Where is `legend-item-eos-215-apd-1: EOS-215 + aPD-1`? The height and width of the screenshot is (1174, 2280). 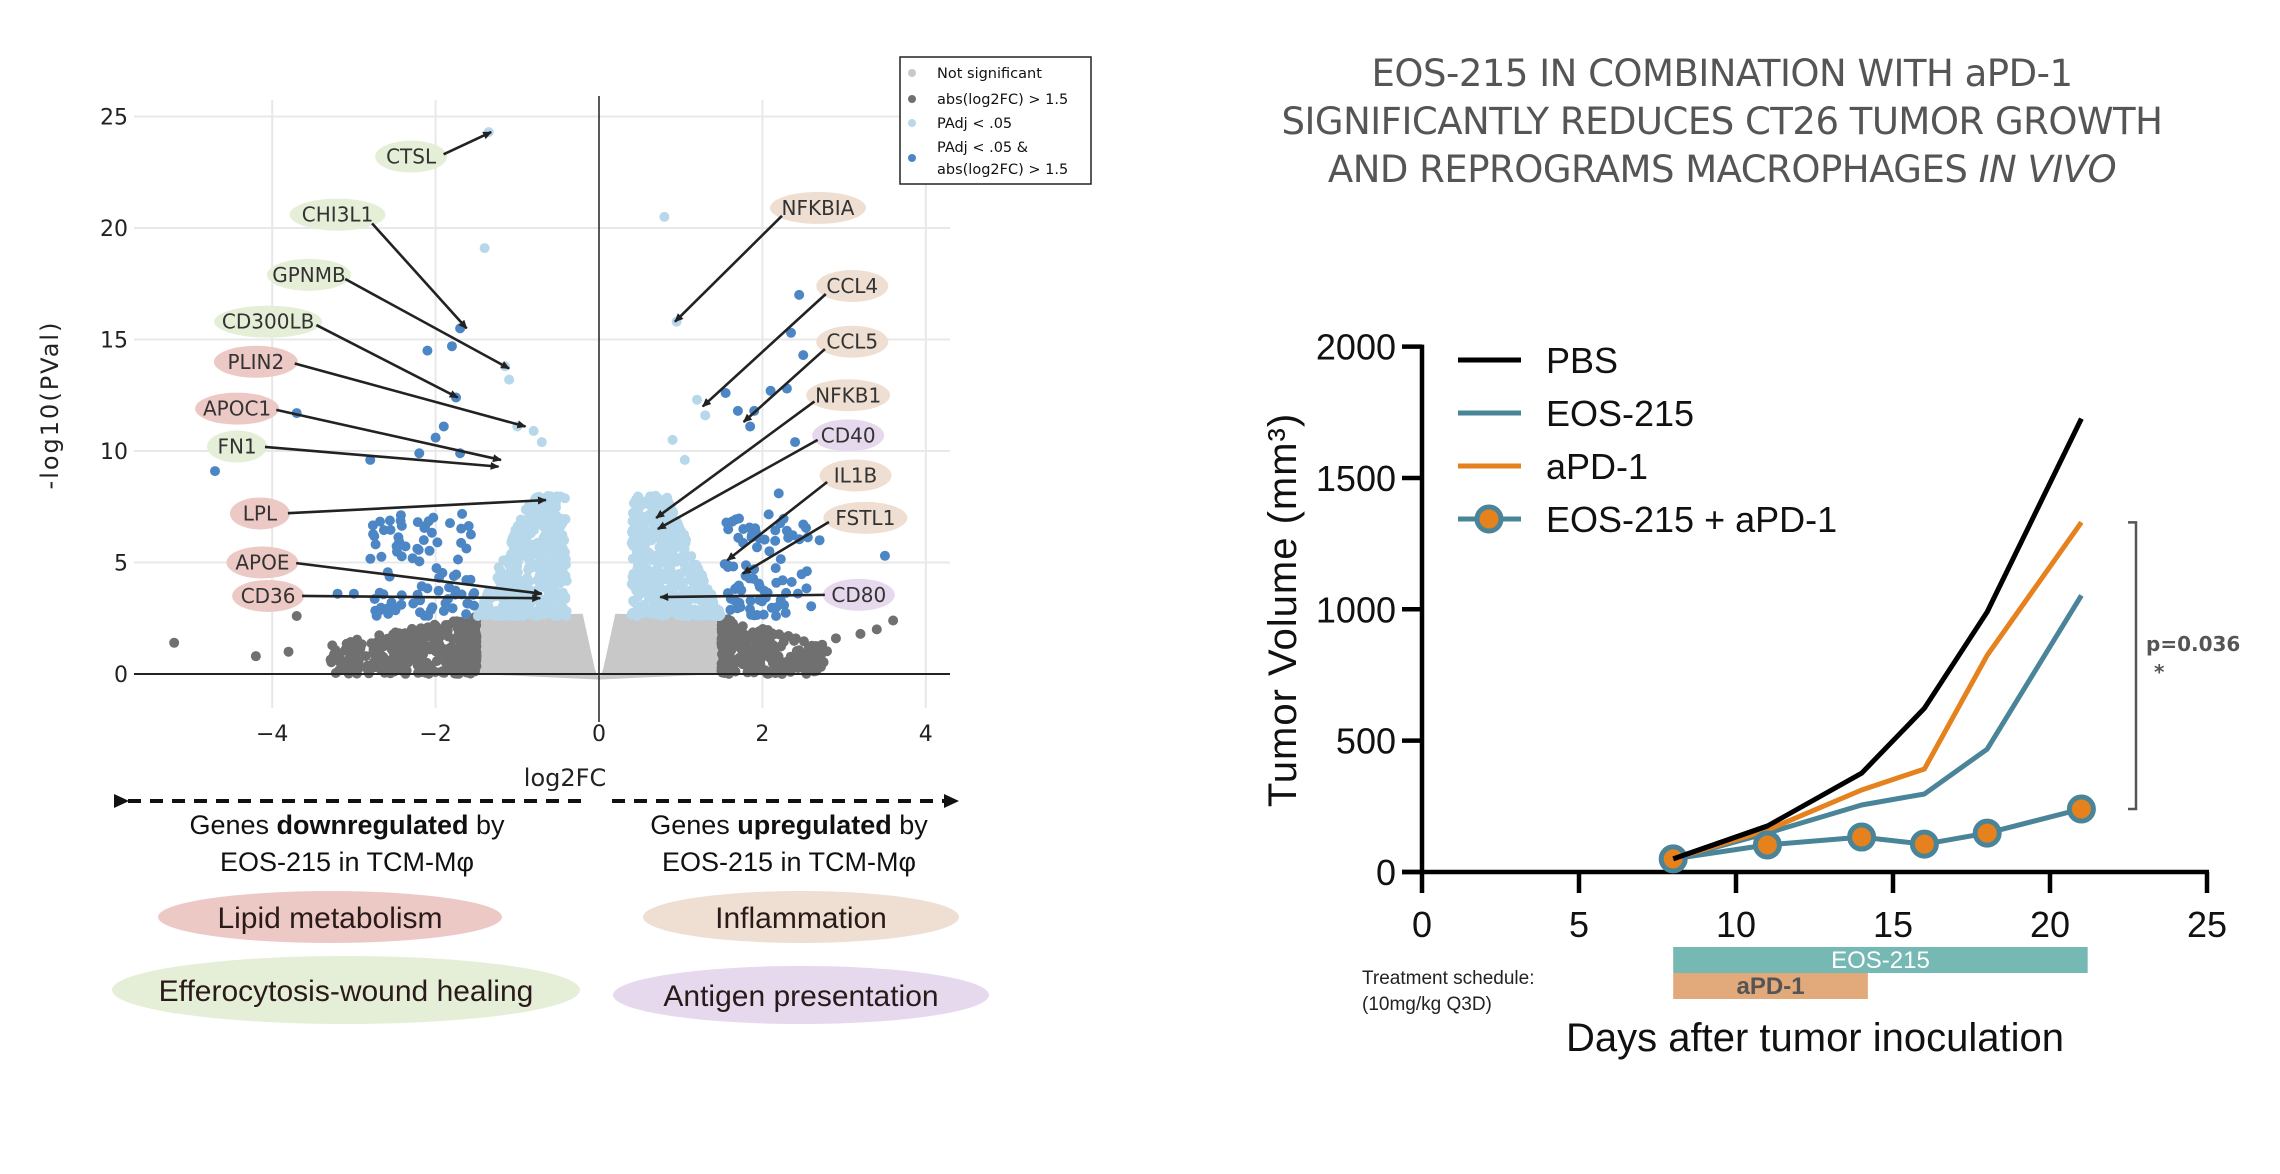 legend-item-eos-215-apd-1: EOS-215 + aPD-1 is located at coordinates (1647, 519).